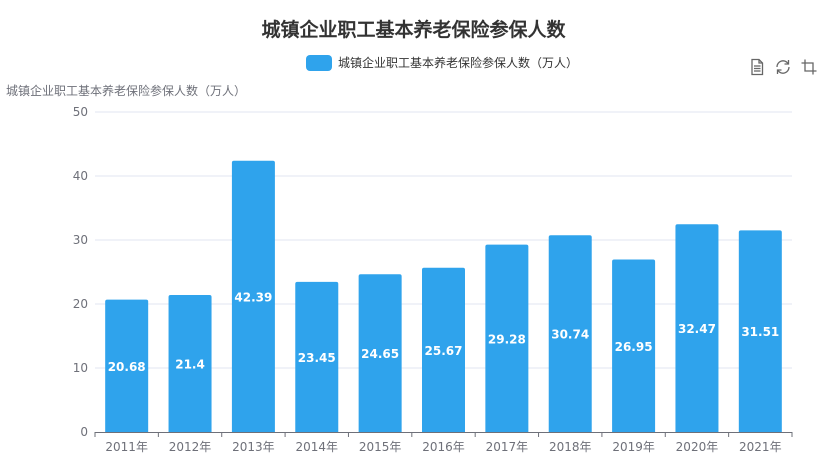 Image resolution: width=827 pixels, height=476 pixels. I want to click on crop-icon, so click(809, 67).